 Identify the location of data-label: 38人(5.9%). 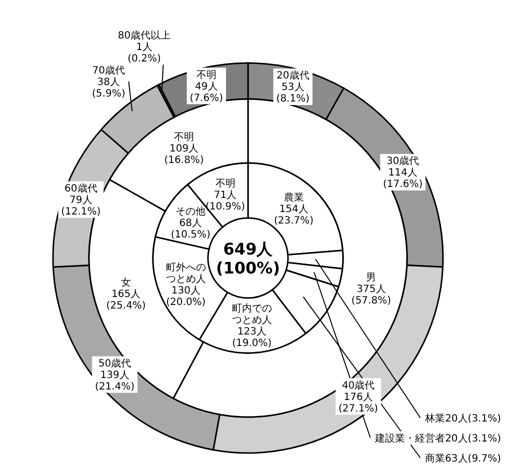
(109, 88).